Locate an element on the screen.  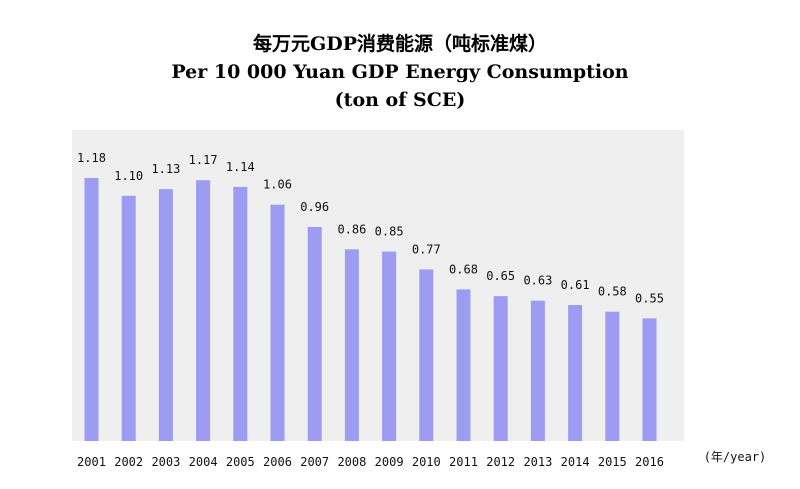
bar-2002 is located at coordinates (128, 318).